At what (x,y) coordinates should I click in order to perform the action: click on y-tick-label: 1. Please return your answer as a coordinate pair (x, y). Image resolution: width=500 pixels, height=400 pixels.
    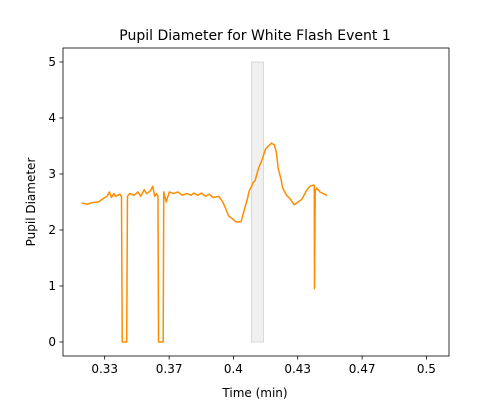
    Looking at the image, I should click on (52, 286).